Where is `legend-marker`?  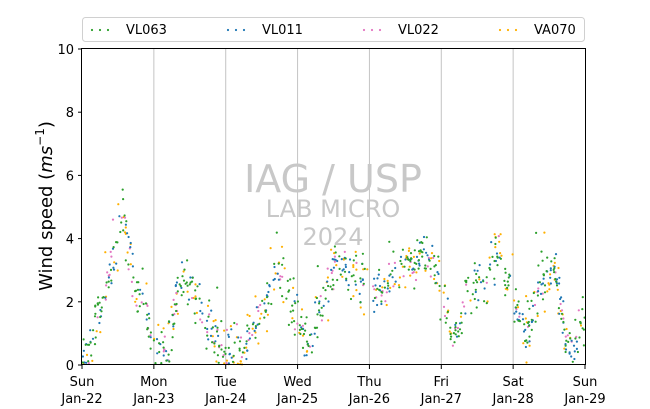 legend-marker is located at coordinates (364, 30).